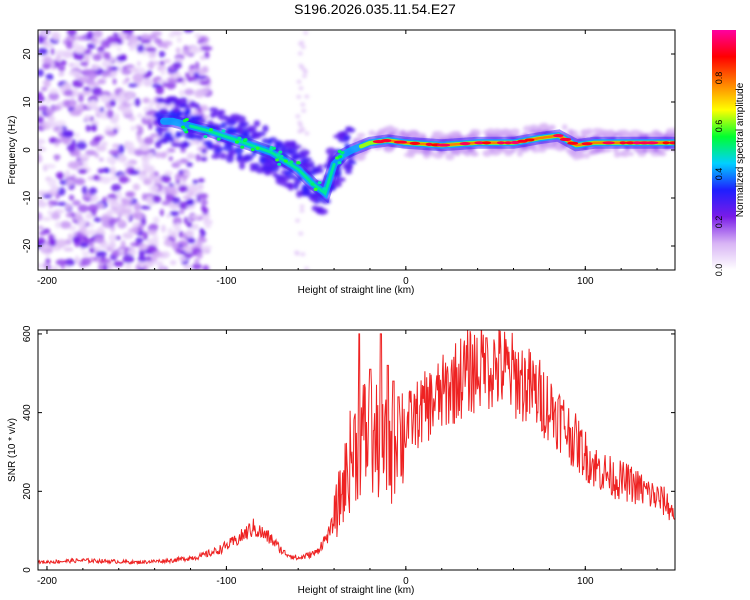 The image size is (750, 600). What do you see at coordinates (12, 450) in the screenshot?
I see `snr-y-label: SNR (10 * v/v)` at bounding box center [12, 450].